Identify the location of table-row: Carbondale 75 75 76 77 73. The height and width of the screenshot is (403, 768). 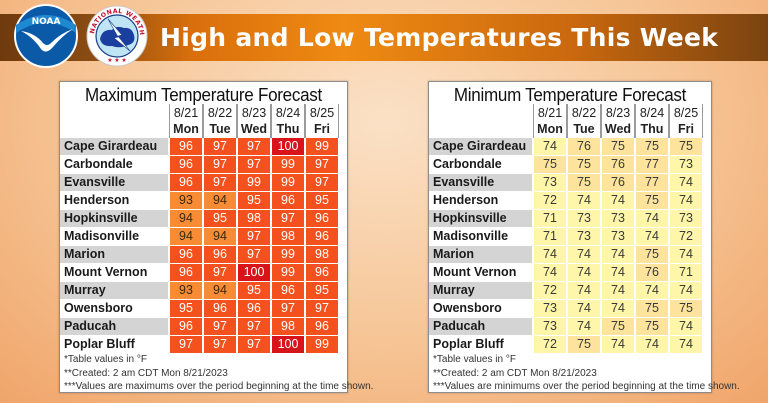
(570, 165).